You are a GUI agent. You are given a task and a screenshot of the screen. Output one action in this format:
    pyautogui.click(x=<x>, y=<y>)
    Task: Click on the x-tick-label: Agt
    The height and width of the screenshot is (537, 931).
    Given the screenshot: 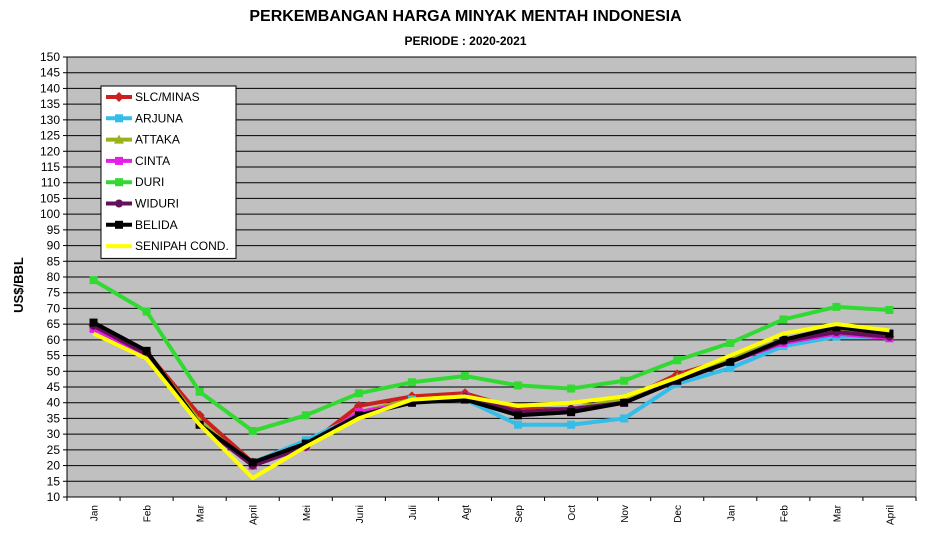 What is the action you would take?
    pyautogui.click(x=466, y=512)
    